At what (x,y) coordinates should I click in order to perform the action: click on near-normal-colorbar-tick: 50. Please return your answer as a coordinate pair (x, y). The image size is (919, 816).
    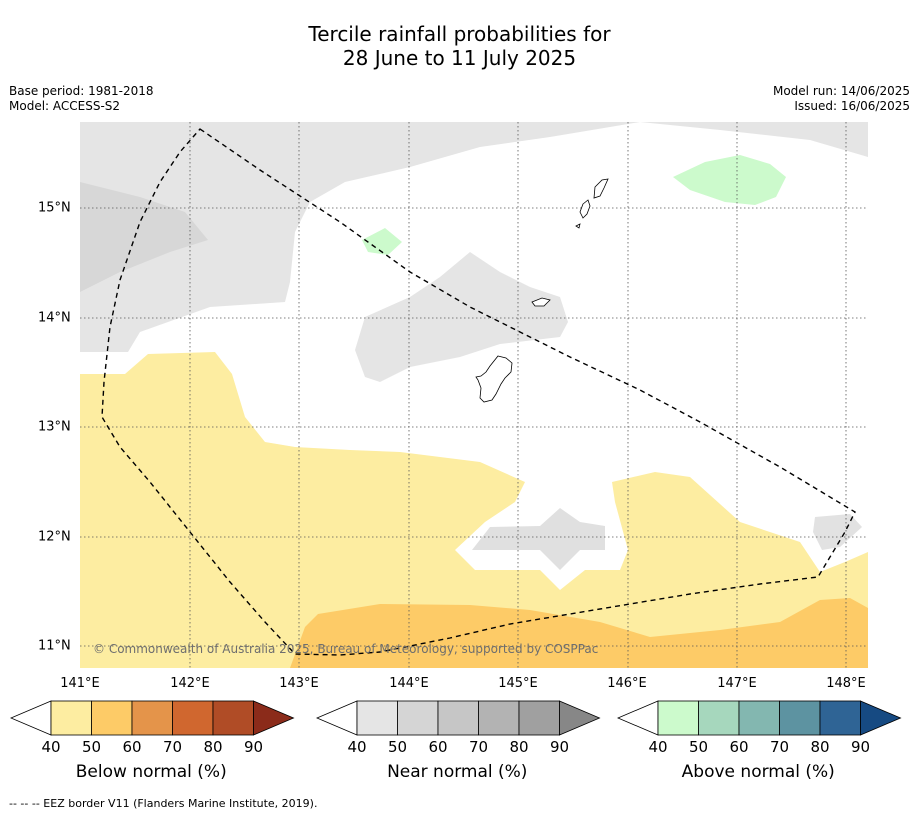
    Looking at the image, I should click on (397, 747).